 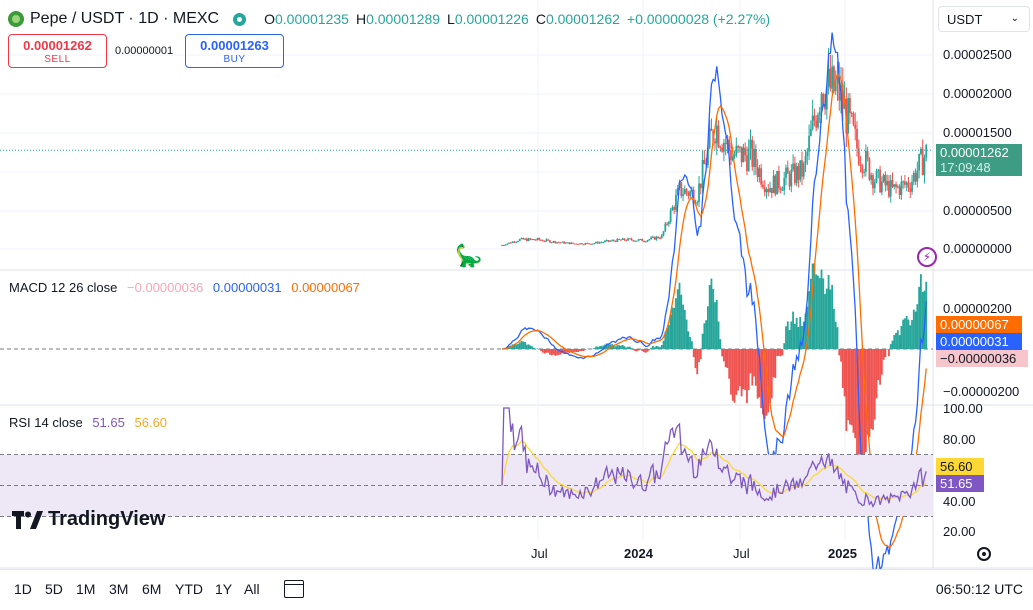 I want to click on gear-icon, so click(x=984, y=554).